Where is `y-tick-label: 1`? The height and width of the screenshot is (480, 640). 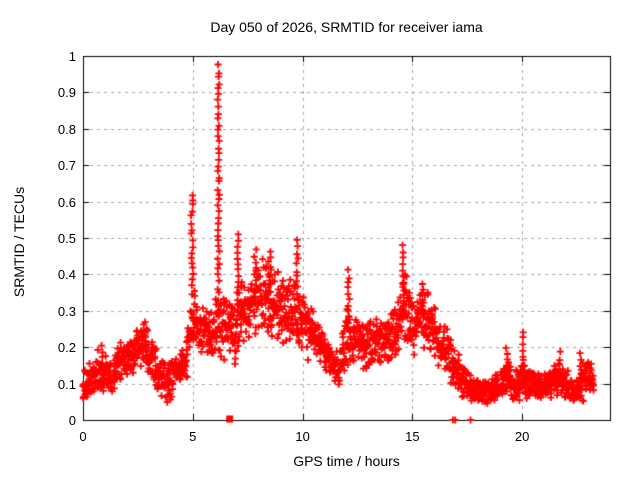
y-tick-label: 1 is located at coordinates (72, 56).